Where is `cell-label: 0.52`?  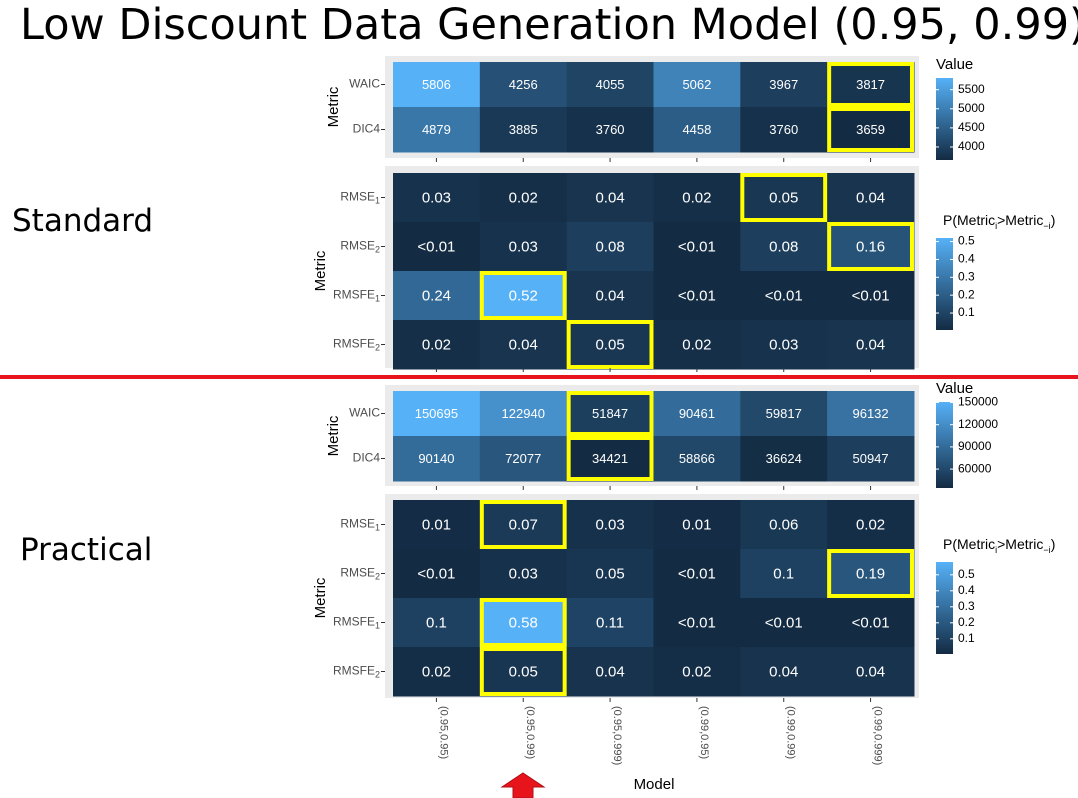 cell-label: 0.52 is located at coordinates (523, 295).